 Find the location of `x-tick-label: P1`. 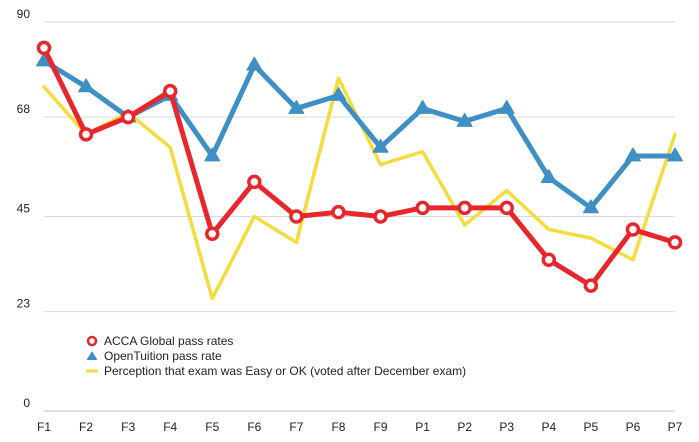

x-tick-label: P1 is located at coordinates (422, 427).